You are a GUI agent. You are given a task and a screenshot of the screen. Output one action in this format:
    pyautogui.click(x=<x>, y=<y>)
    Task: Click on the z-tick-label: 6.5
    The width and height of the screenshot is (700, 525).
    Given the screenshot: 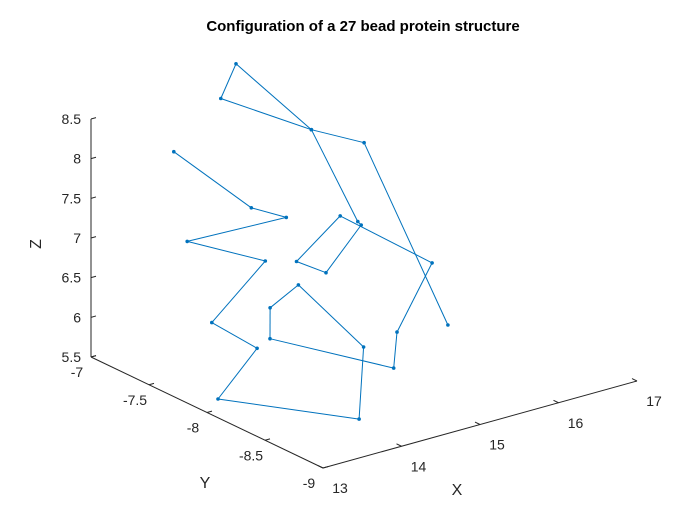 What is the action you would take?
    pyautogui.click(x=72, y=278)
    